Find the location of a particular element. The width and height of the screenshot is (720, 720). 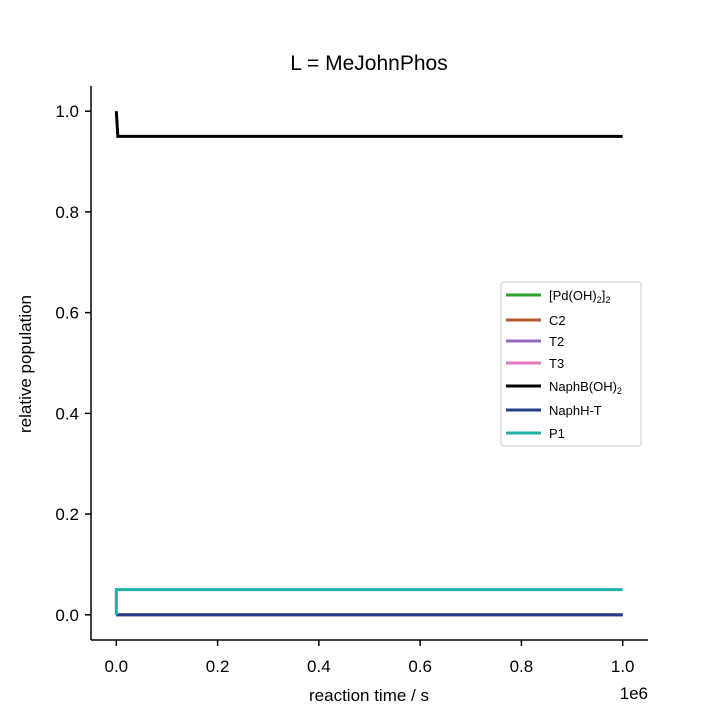

x-offset-label: 1e6 is located at coordinates (634, 693).